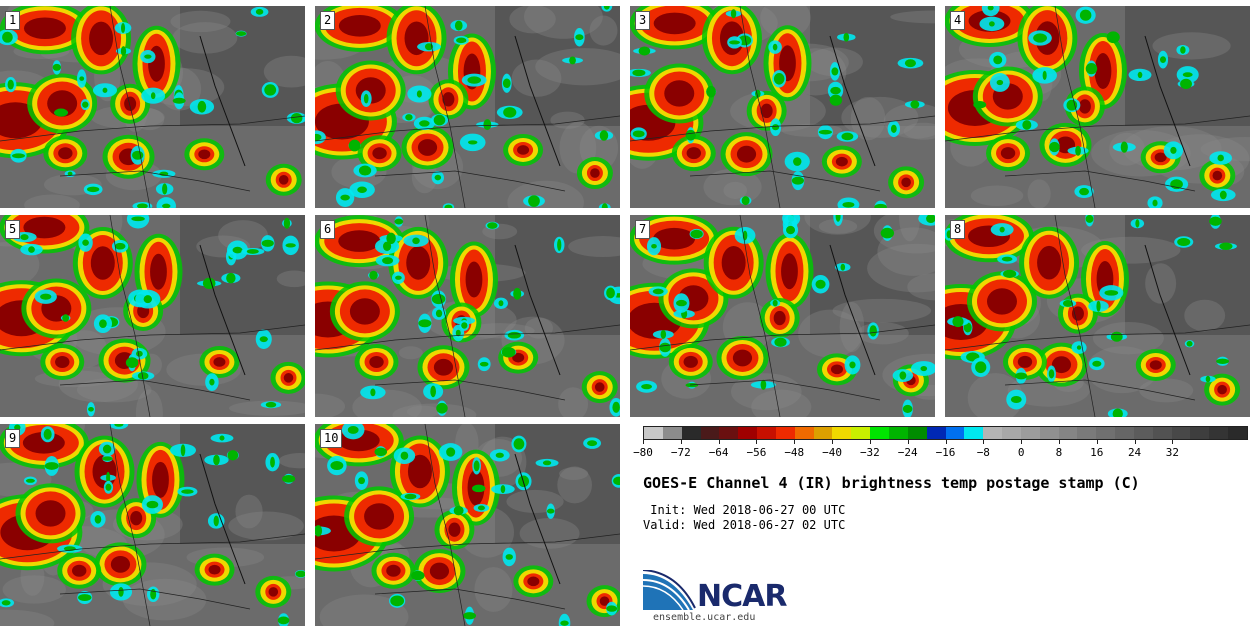  Describe the element at coordinates (643, 229) in the screenshot. I see `stamp-number-label: 7` at that location.